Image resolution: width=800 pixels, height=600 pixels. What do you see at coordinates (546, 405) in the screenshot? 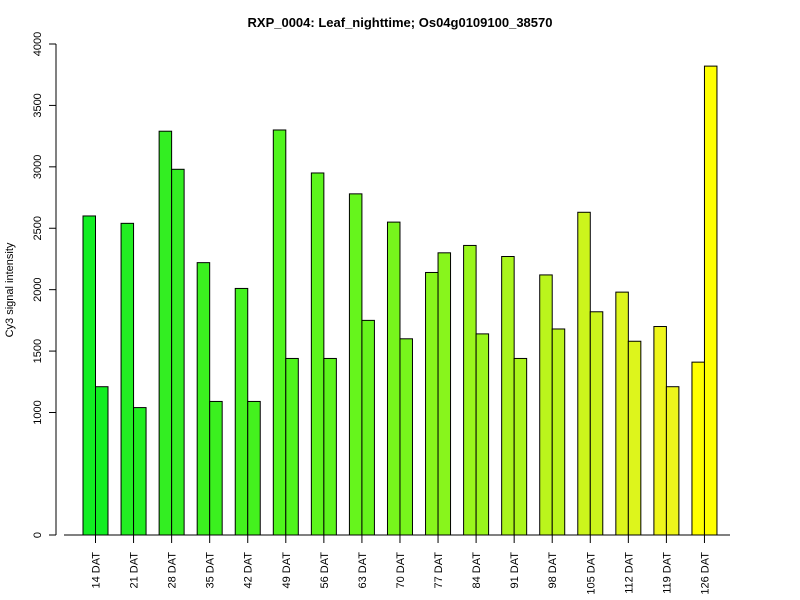
I see `bar-98-dat-s1` at bounding box center [546, 405].